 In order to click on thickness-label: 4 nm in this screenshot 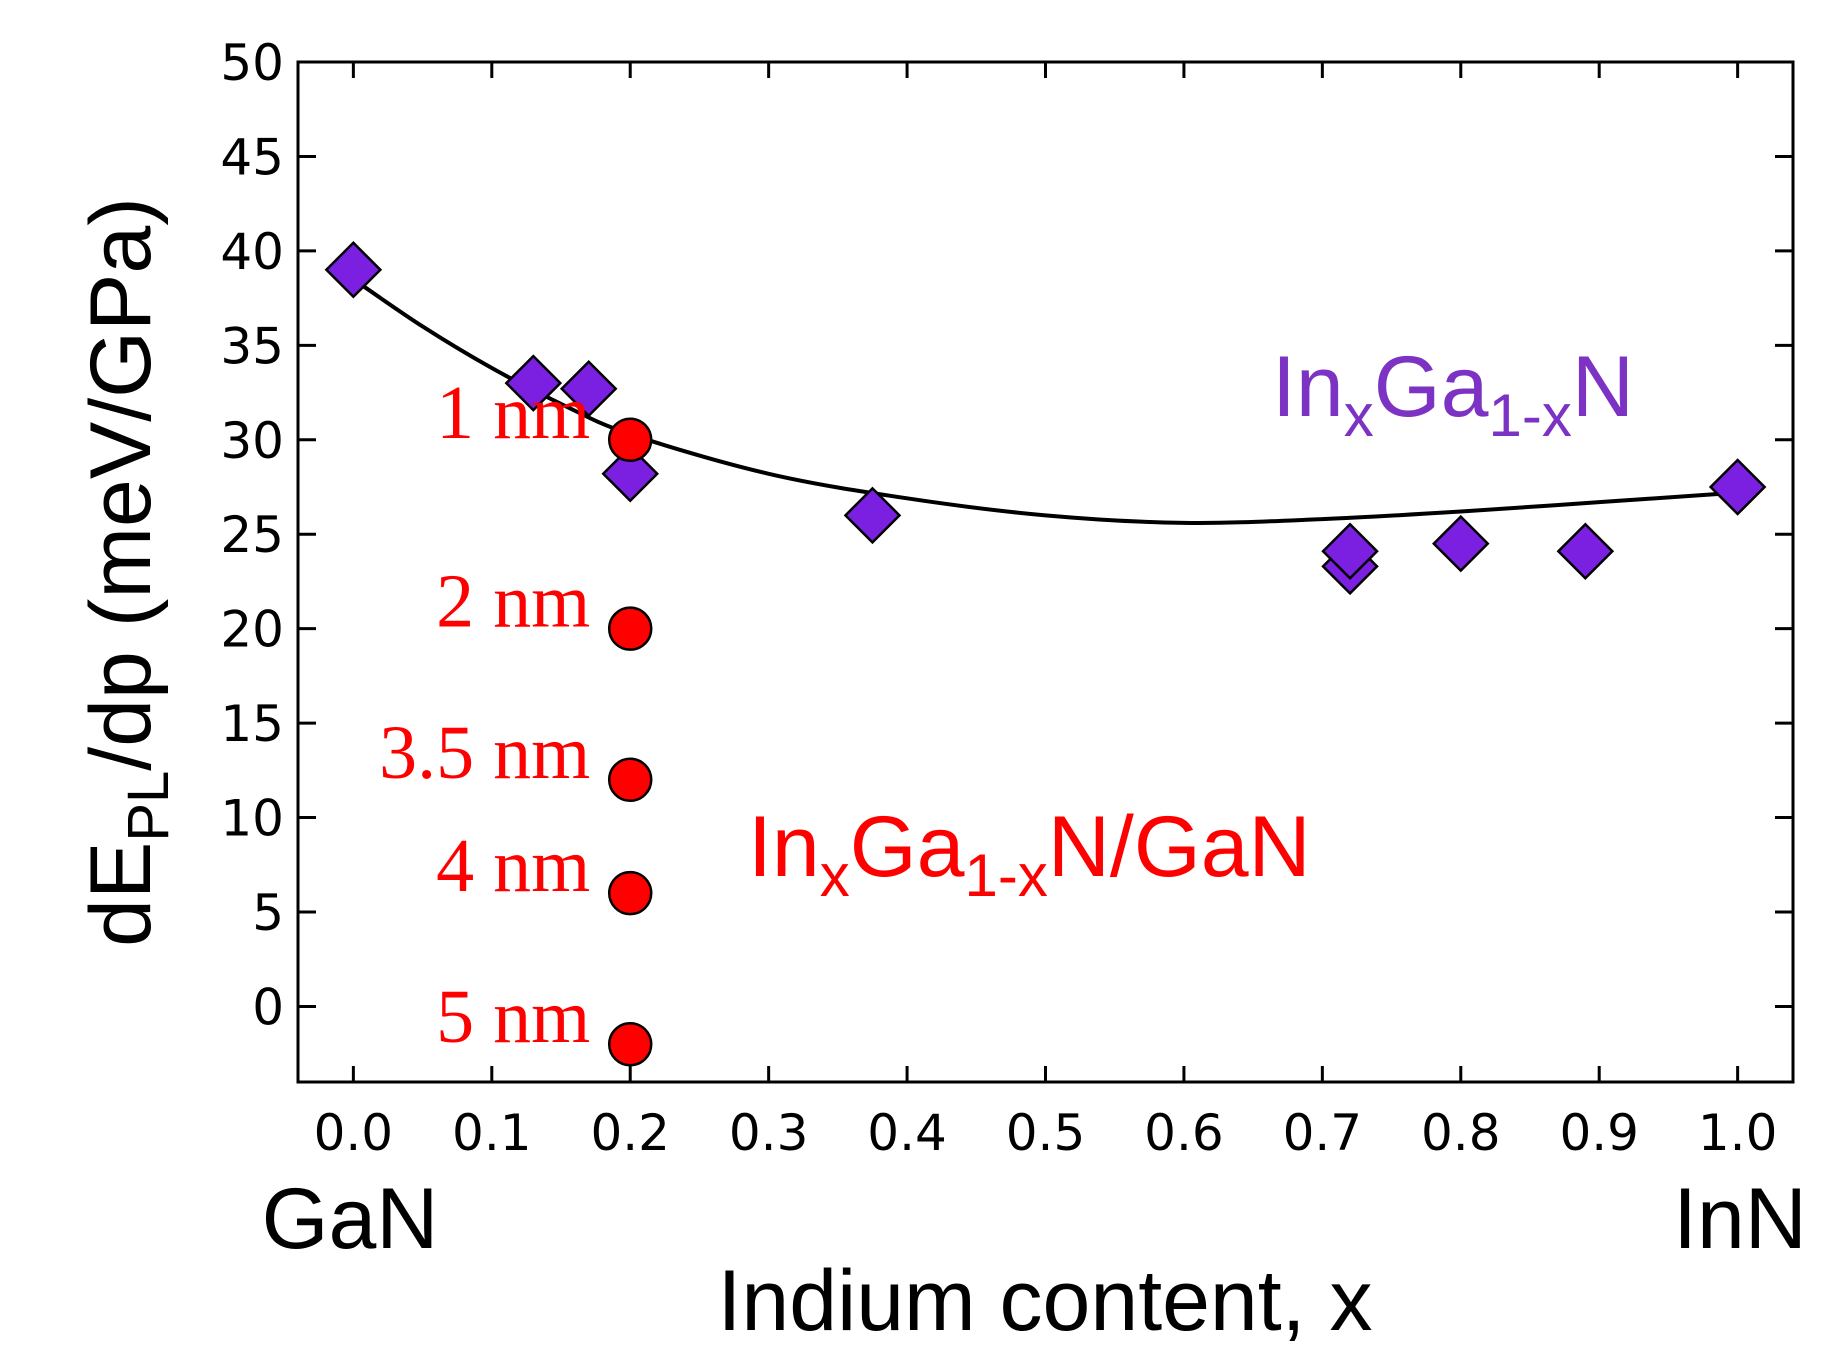, I will do `click(513, 866)`.